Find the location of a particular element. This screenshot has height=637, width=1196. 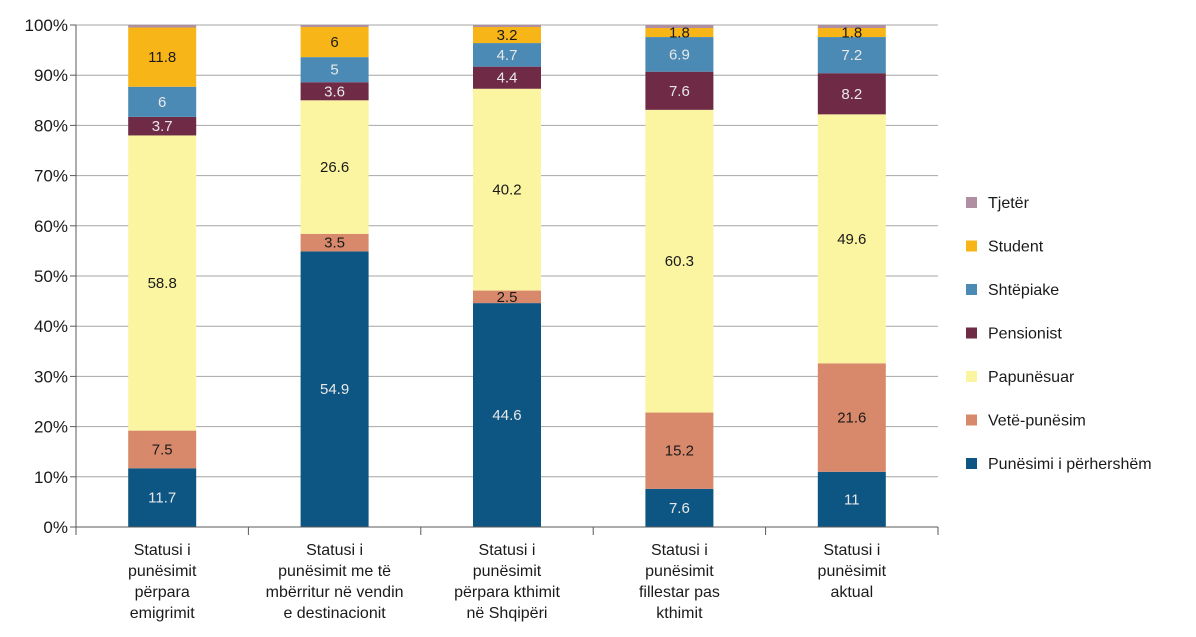

data-label: 49.6 is located at coordinates (851, 239).